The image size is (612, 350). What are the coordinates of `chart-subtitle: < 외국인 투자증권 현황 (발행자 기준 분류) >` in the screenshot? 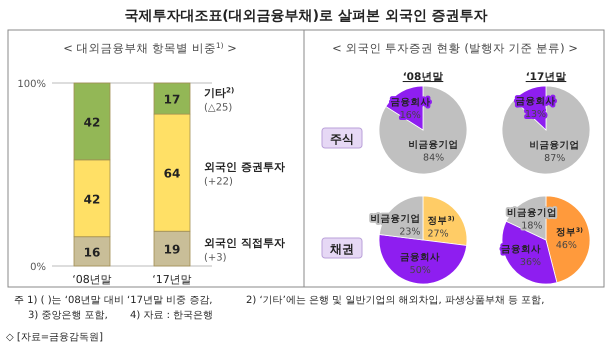 It's located at (455, 48).